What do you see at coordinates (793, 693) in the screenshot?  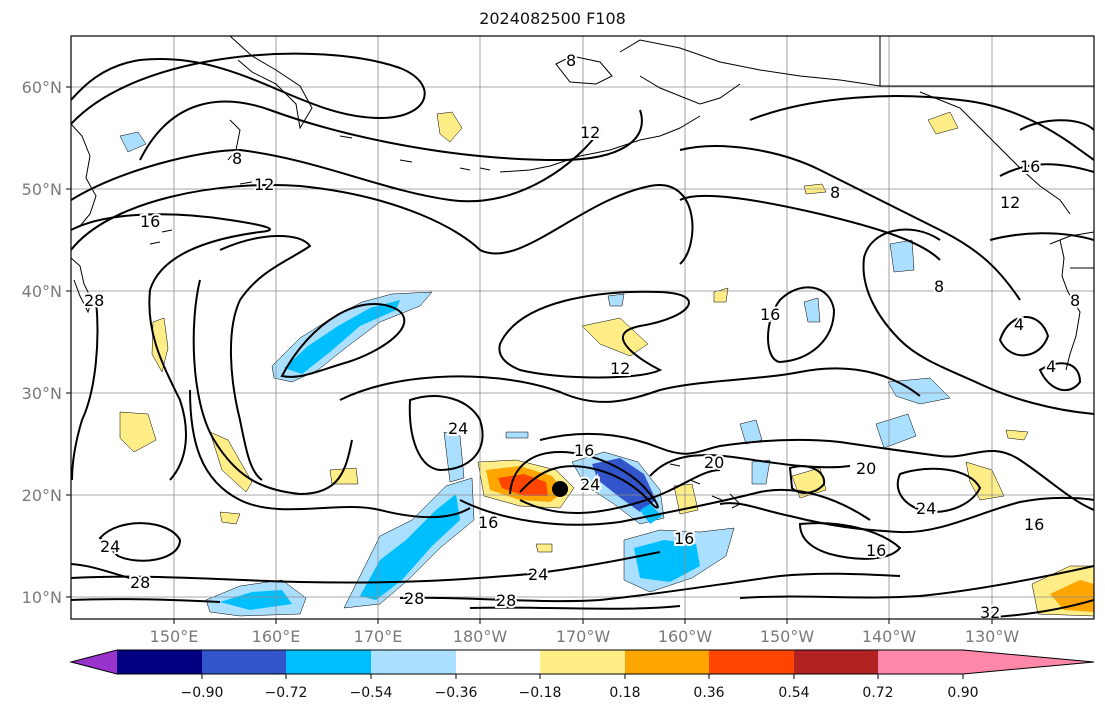 I see `colorbar-label: 0.54` at bounding box center [793, 693].